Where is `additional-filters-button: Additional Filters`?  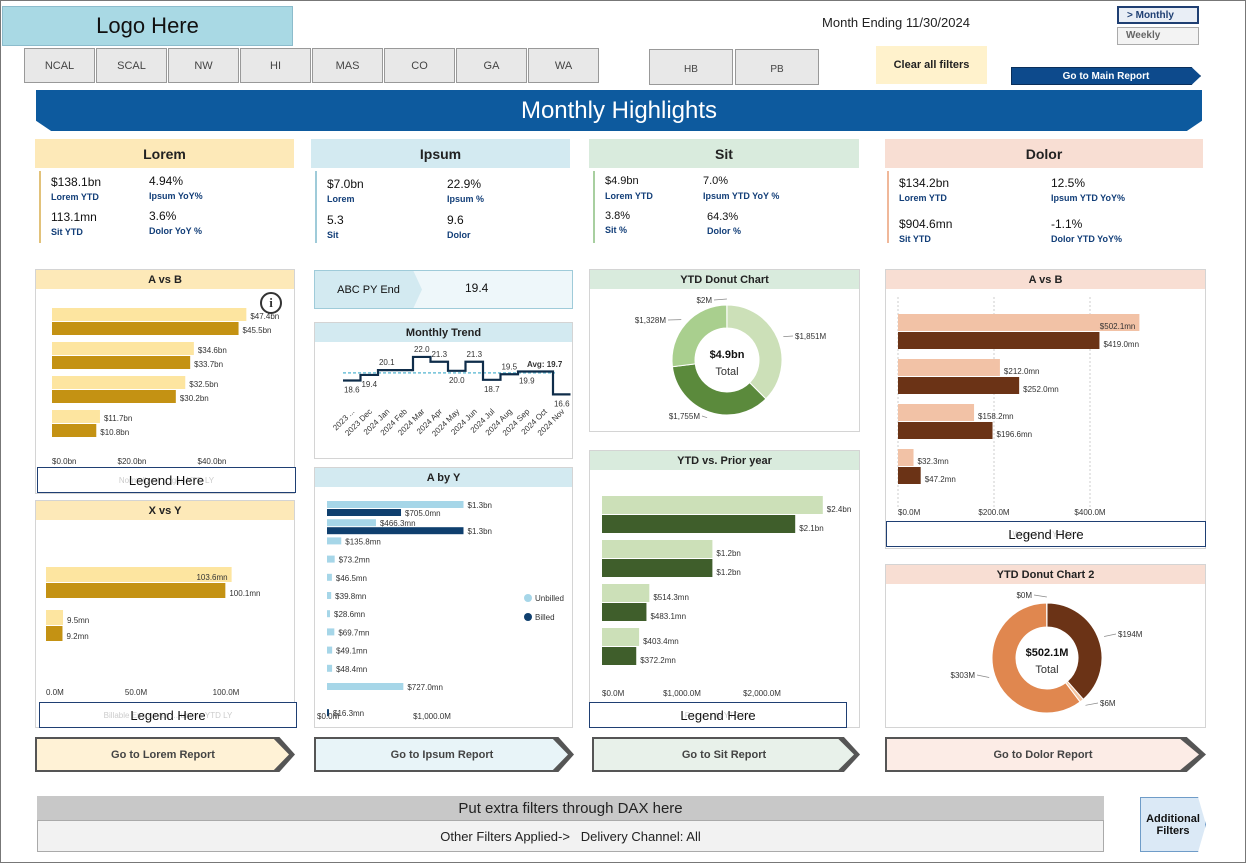
additional-filters-button: Additional Filters is located at coordinates (1173, 824).